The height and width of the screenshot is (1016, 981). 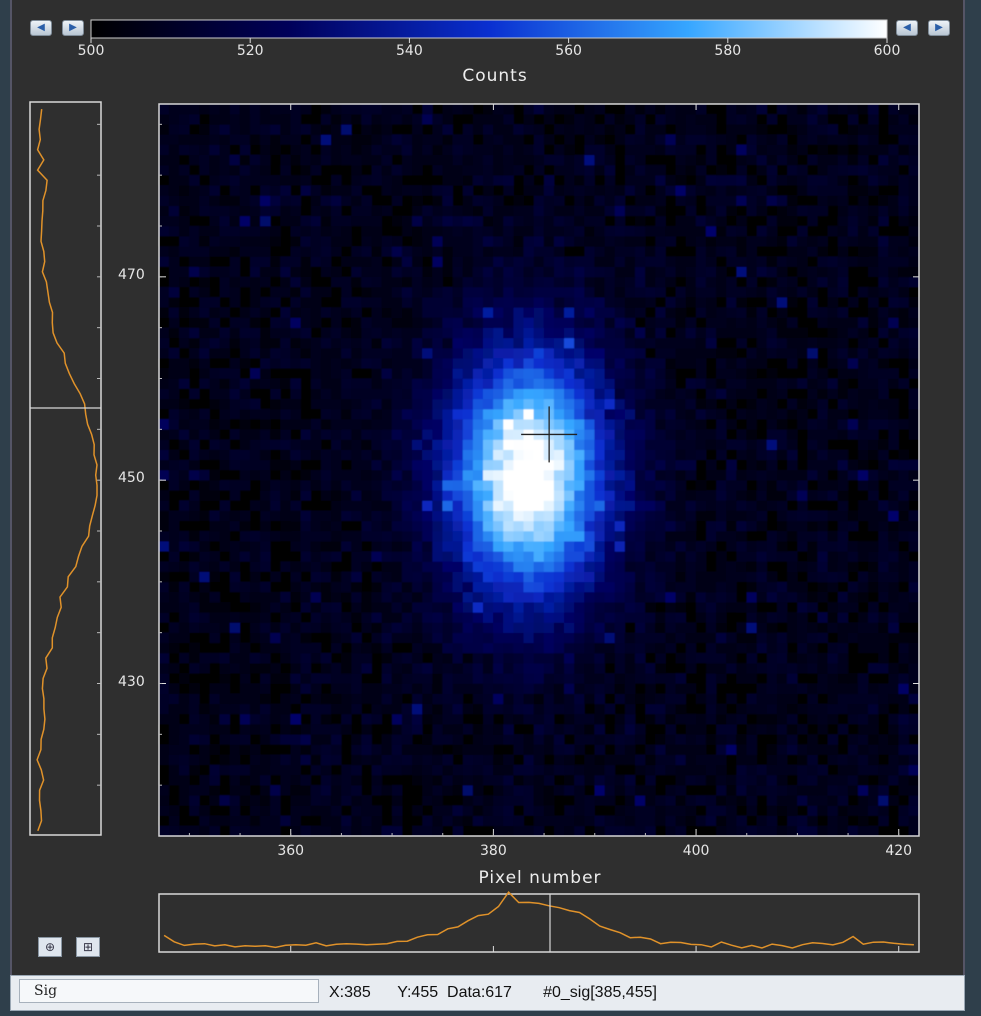 What do you see at coordinates (549, 434) in the screenshot?
I see `crosshair-cursor` at bounding box center [549, 434].